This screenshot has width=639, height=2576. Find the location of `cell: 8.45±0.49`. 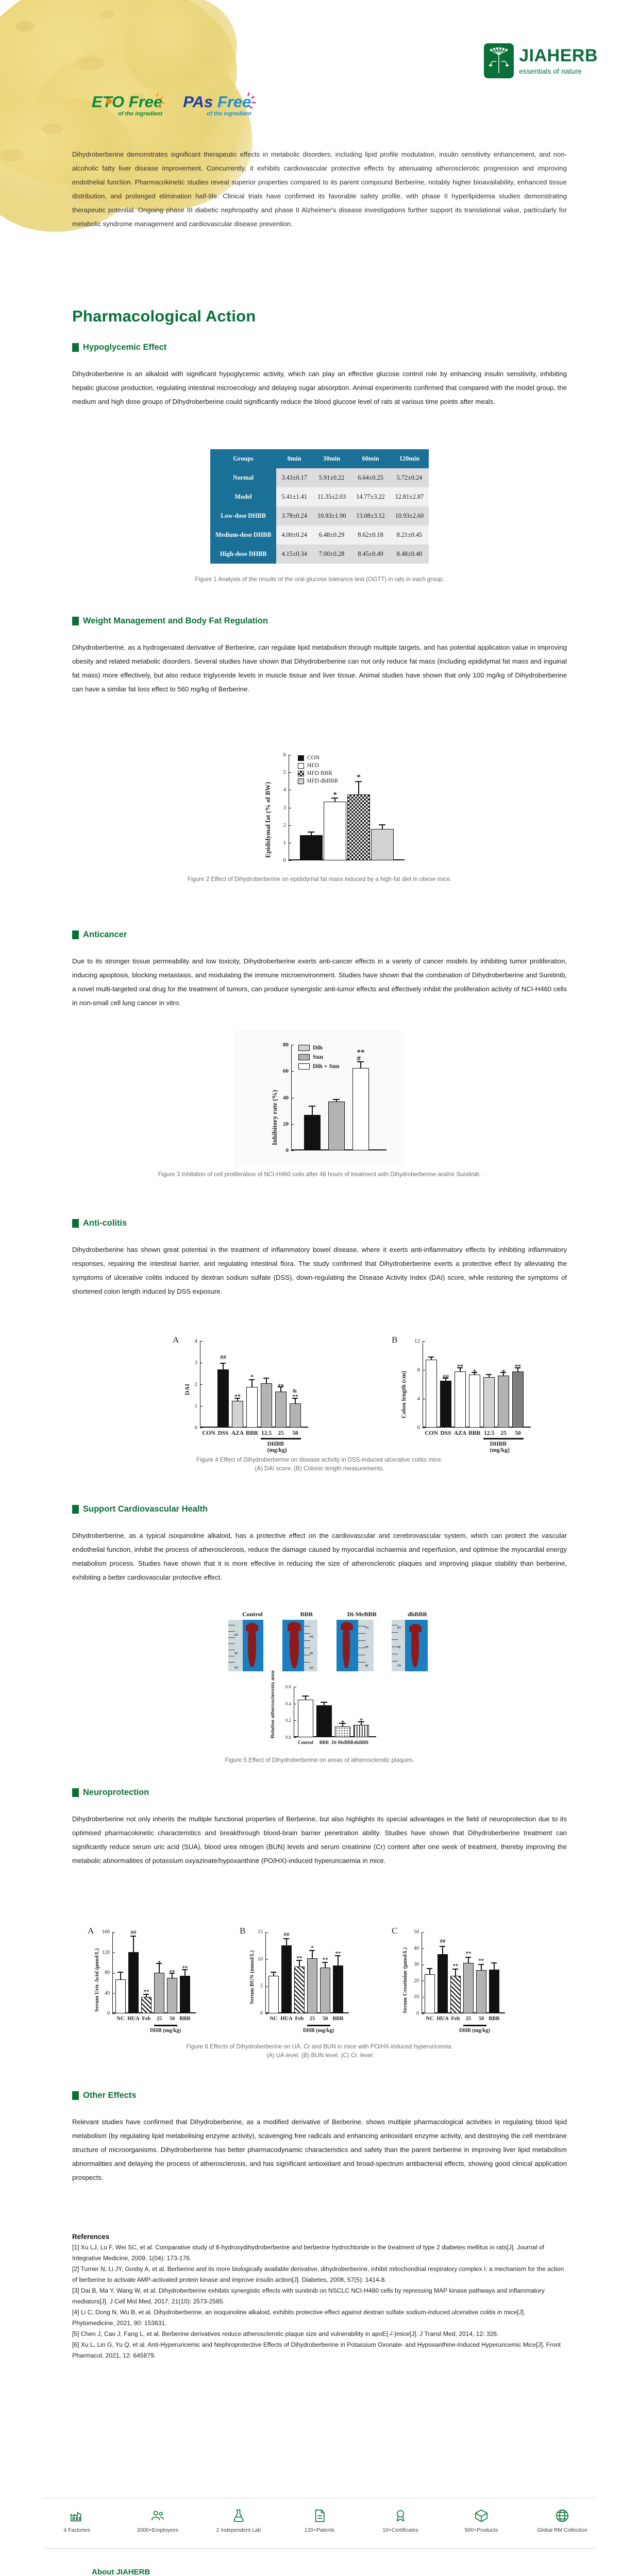

cell: 8.45±0.49 is located at coordinates (371, 554).